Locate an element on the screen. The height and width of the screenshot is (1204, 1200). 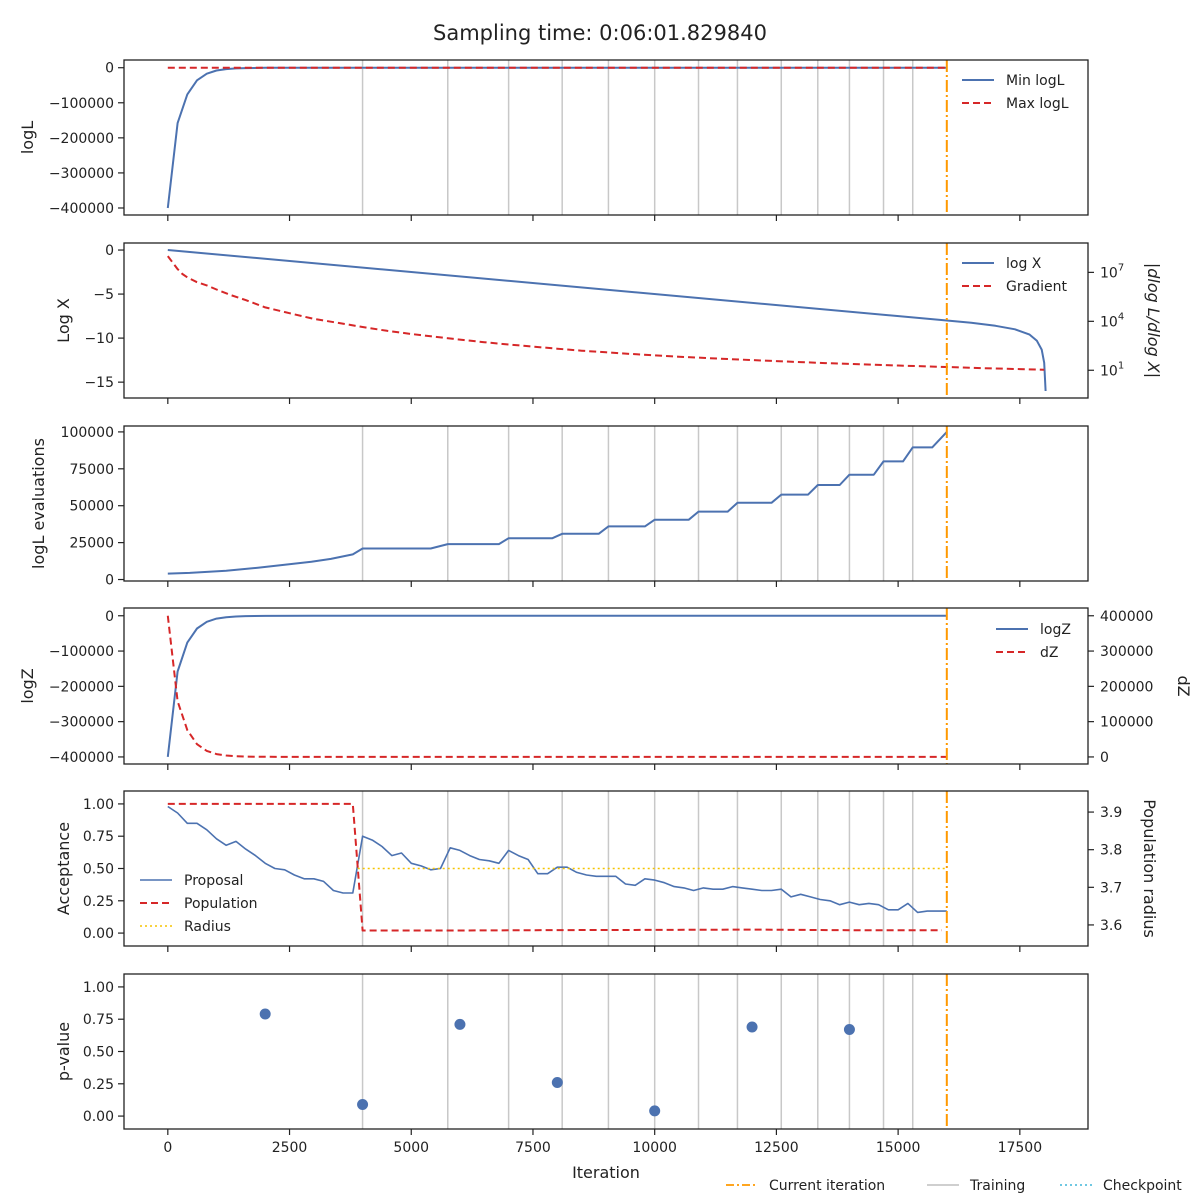
legend-label: Max logL is located at coordinates (1037, 104).